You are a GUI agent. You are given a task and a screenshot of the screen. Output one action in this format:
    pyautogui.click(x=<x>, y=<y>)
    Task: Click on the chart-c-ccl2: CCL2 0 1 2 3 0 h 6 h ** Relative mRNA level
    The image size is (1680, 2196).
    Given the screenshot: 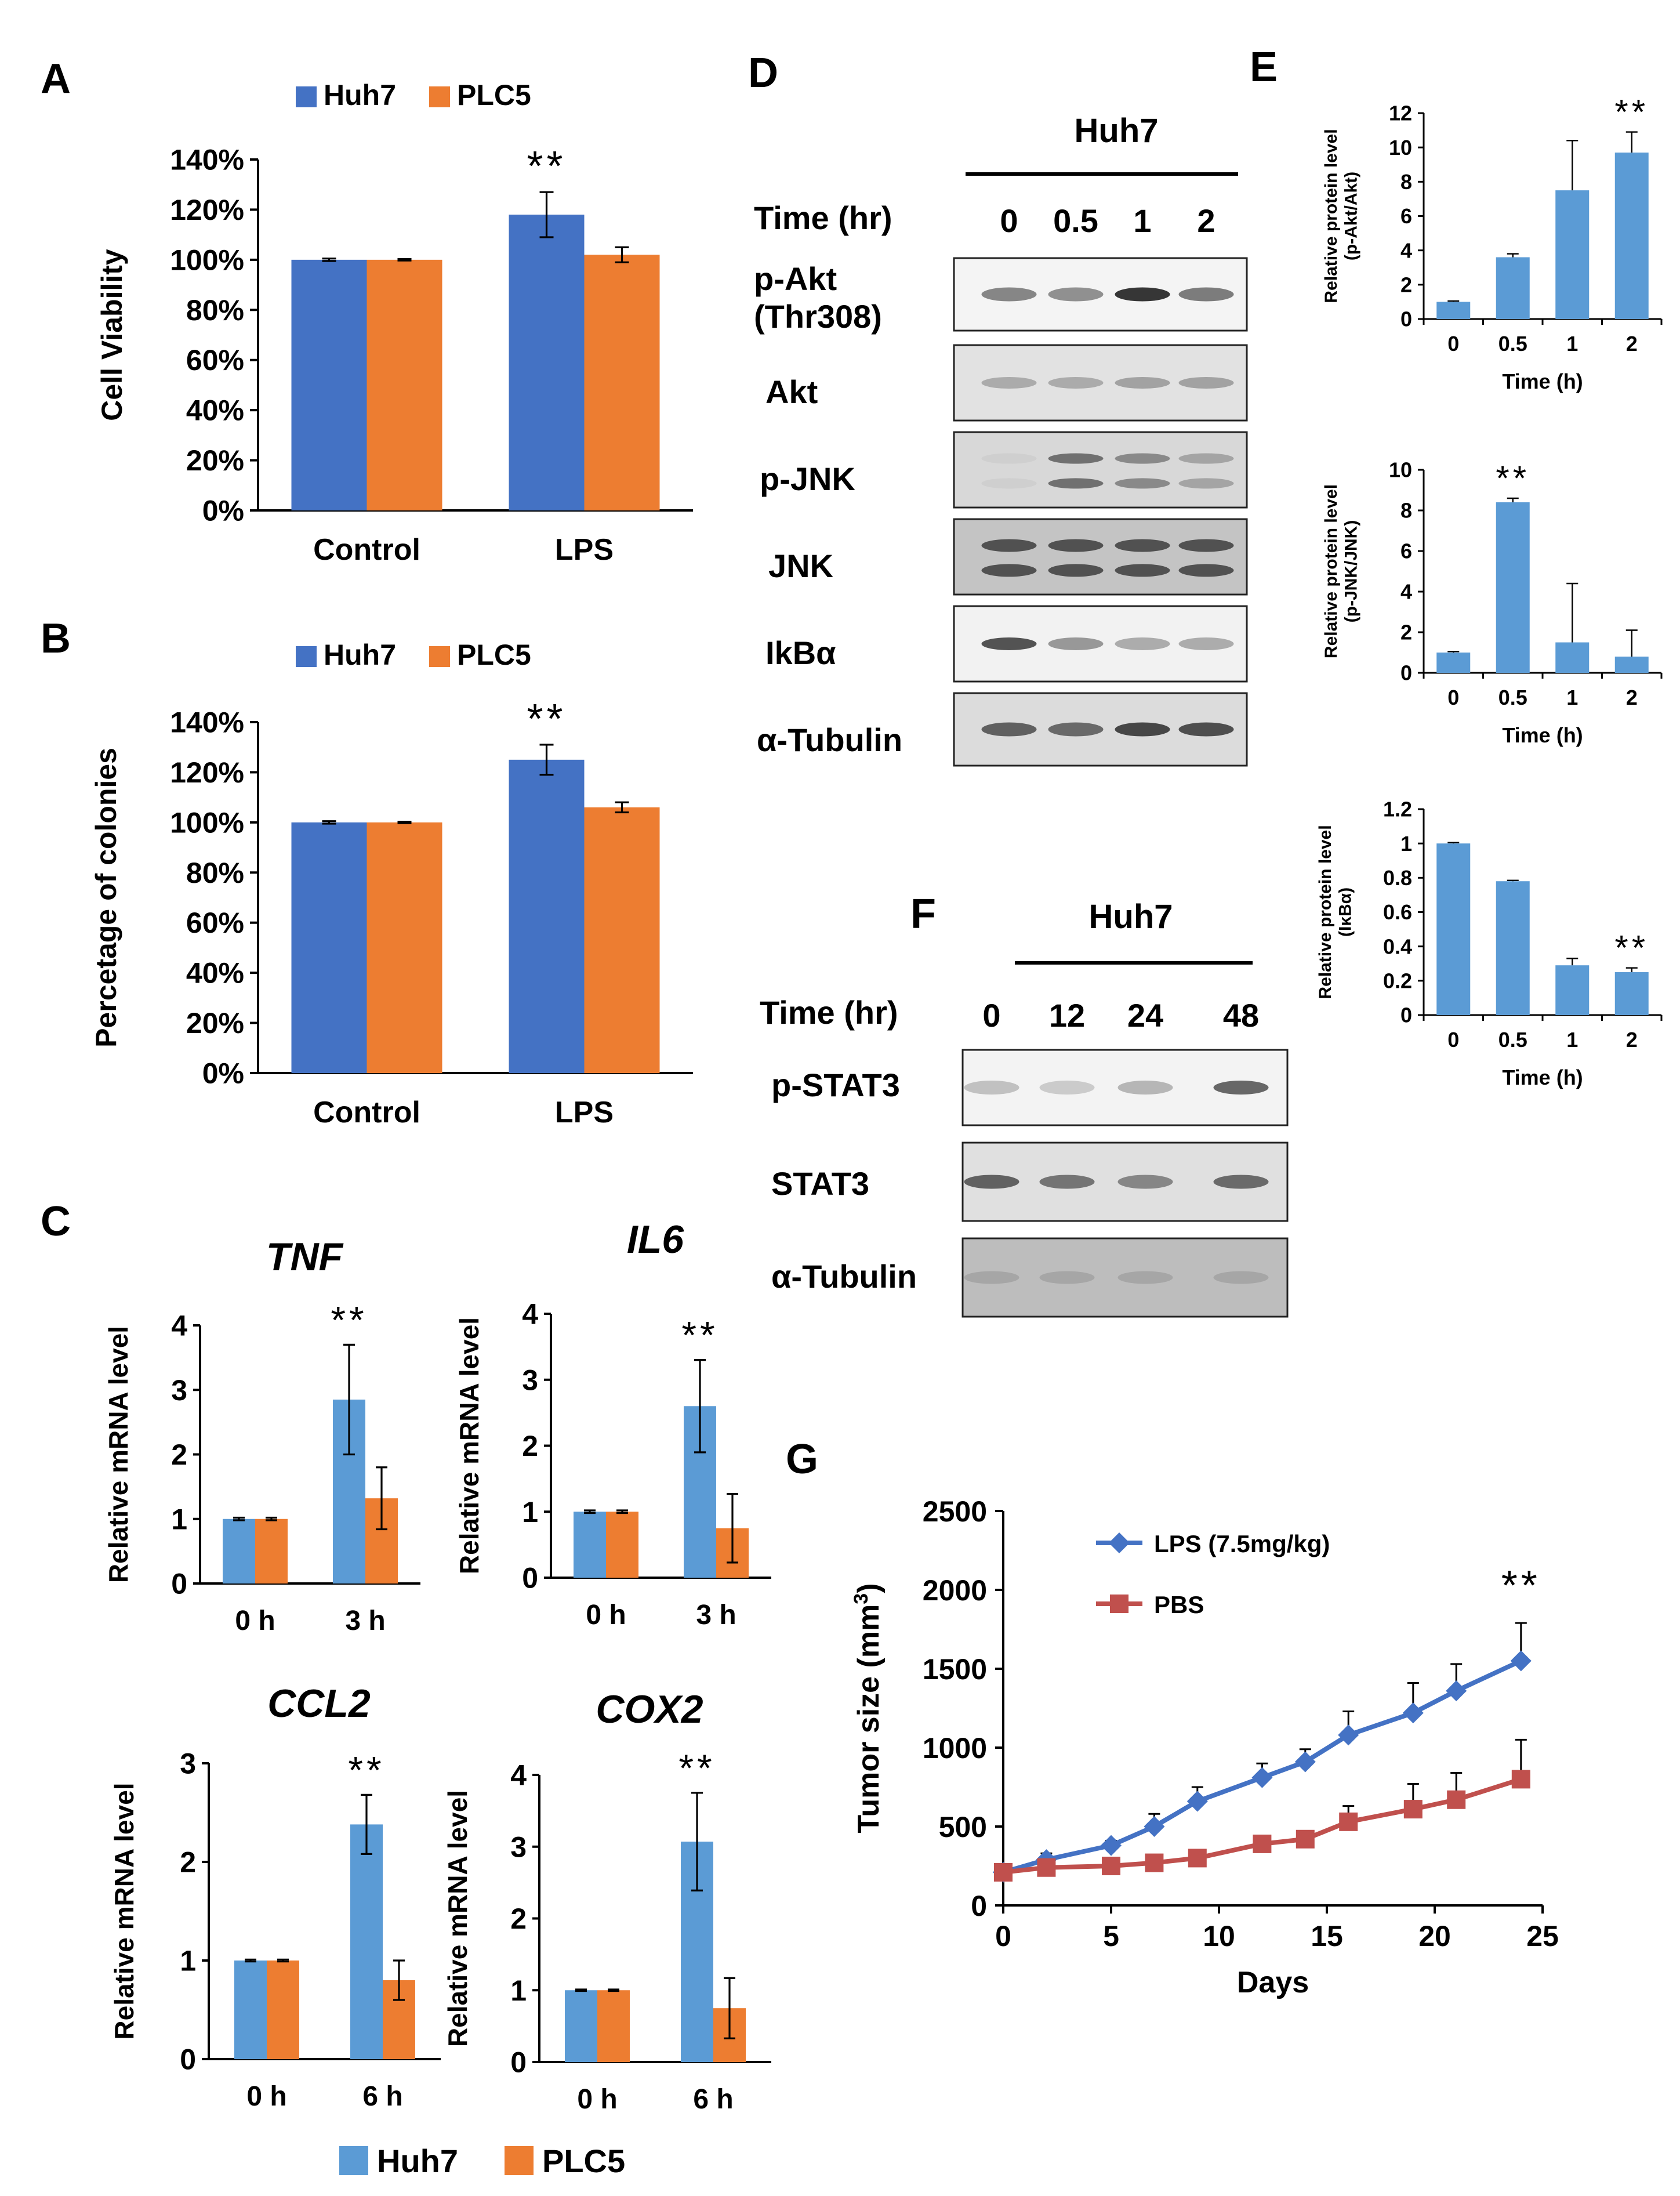 What is the action you would take?
    pyautogui.click(x=275, y=1897)
    